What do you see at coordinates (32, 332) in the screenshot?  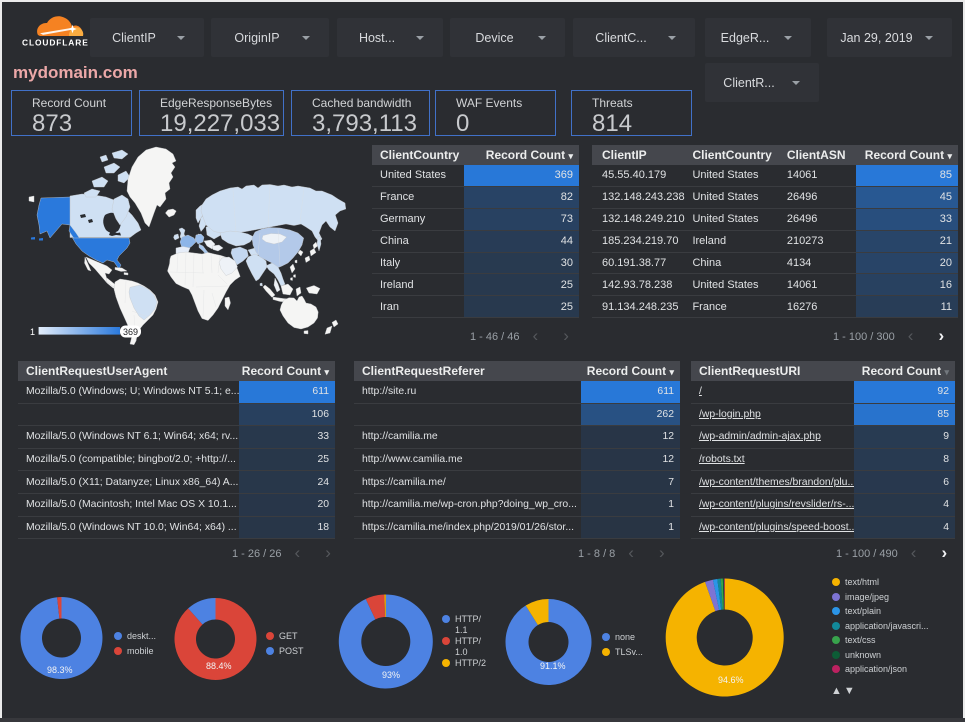 I see `svg-text: 1` at bounding box center [32, 332].